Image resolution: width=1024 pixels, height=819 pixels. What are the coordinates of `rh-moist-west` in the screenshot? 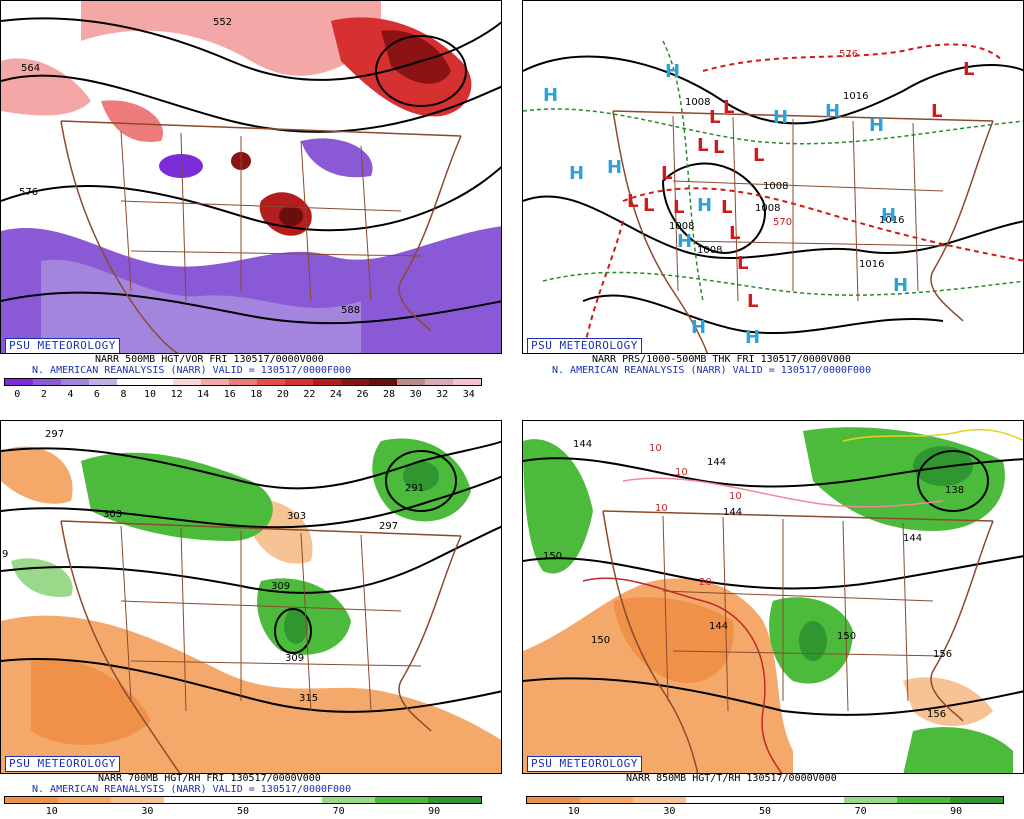 It's located at (558, 506).